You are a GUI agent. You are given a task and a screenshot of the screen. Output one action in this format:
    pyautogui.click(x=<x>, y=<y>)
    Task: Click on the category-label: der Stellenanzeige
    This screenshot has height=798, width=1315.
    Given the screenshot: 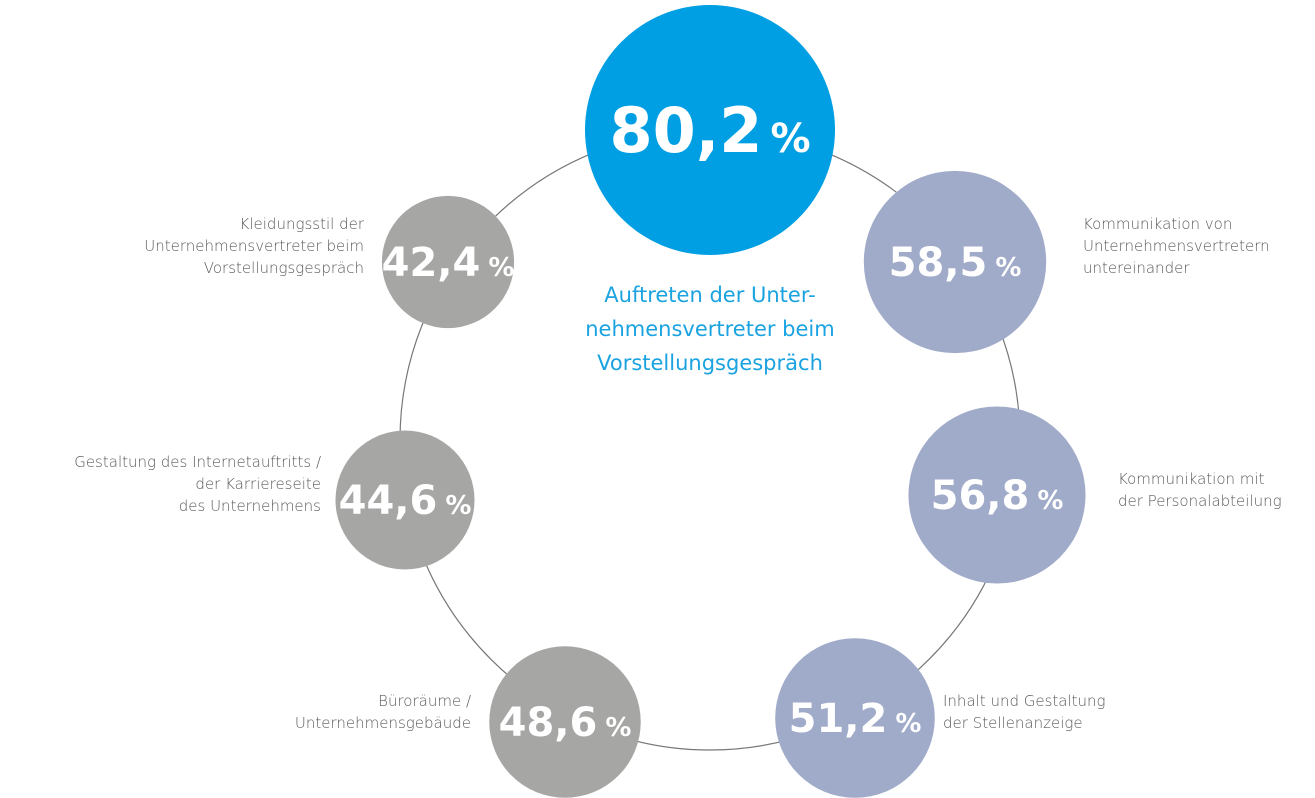 What is the action you would take?
    pyautogui.click(x=1013, y=723)
    